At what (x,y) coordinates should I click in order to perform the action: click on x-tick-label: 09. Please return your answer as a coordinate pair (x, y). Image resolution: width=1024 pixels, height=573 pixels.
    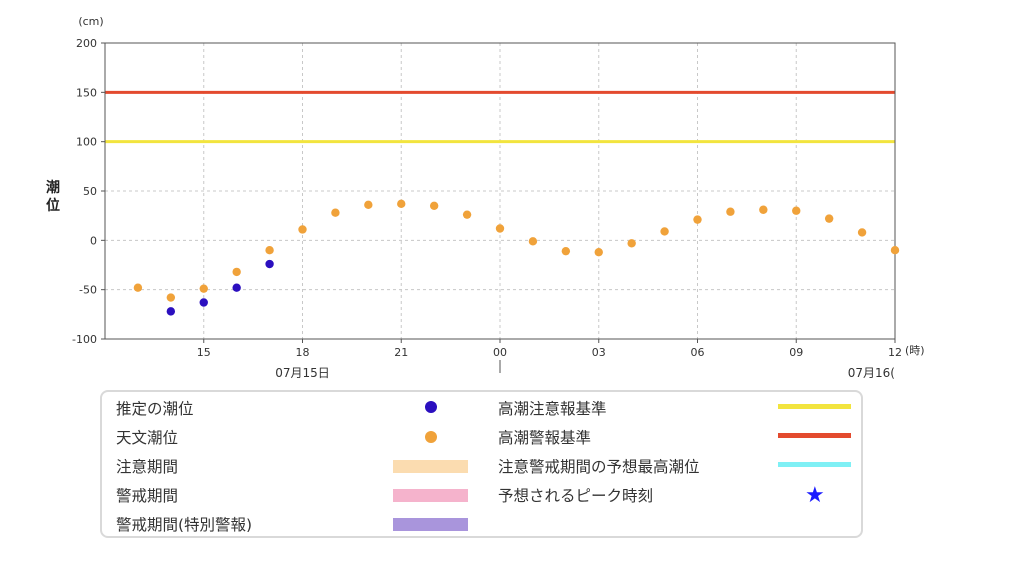
    Looking at the image, I should click on (796, 352).